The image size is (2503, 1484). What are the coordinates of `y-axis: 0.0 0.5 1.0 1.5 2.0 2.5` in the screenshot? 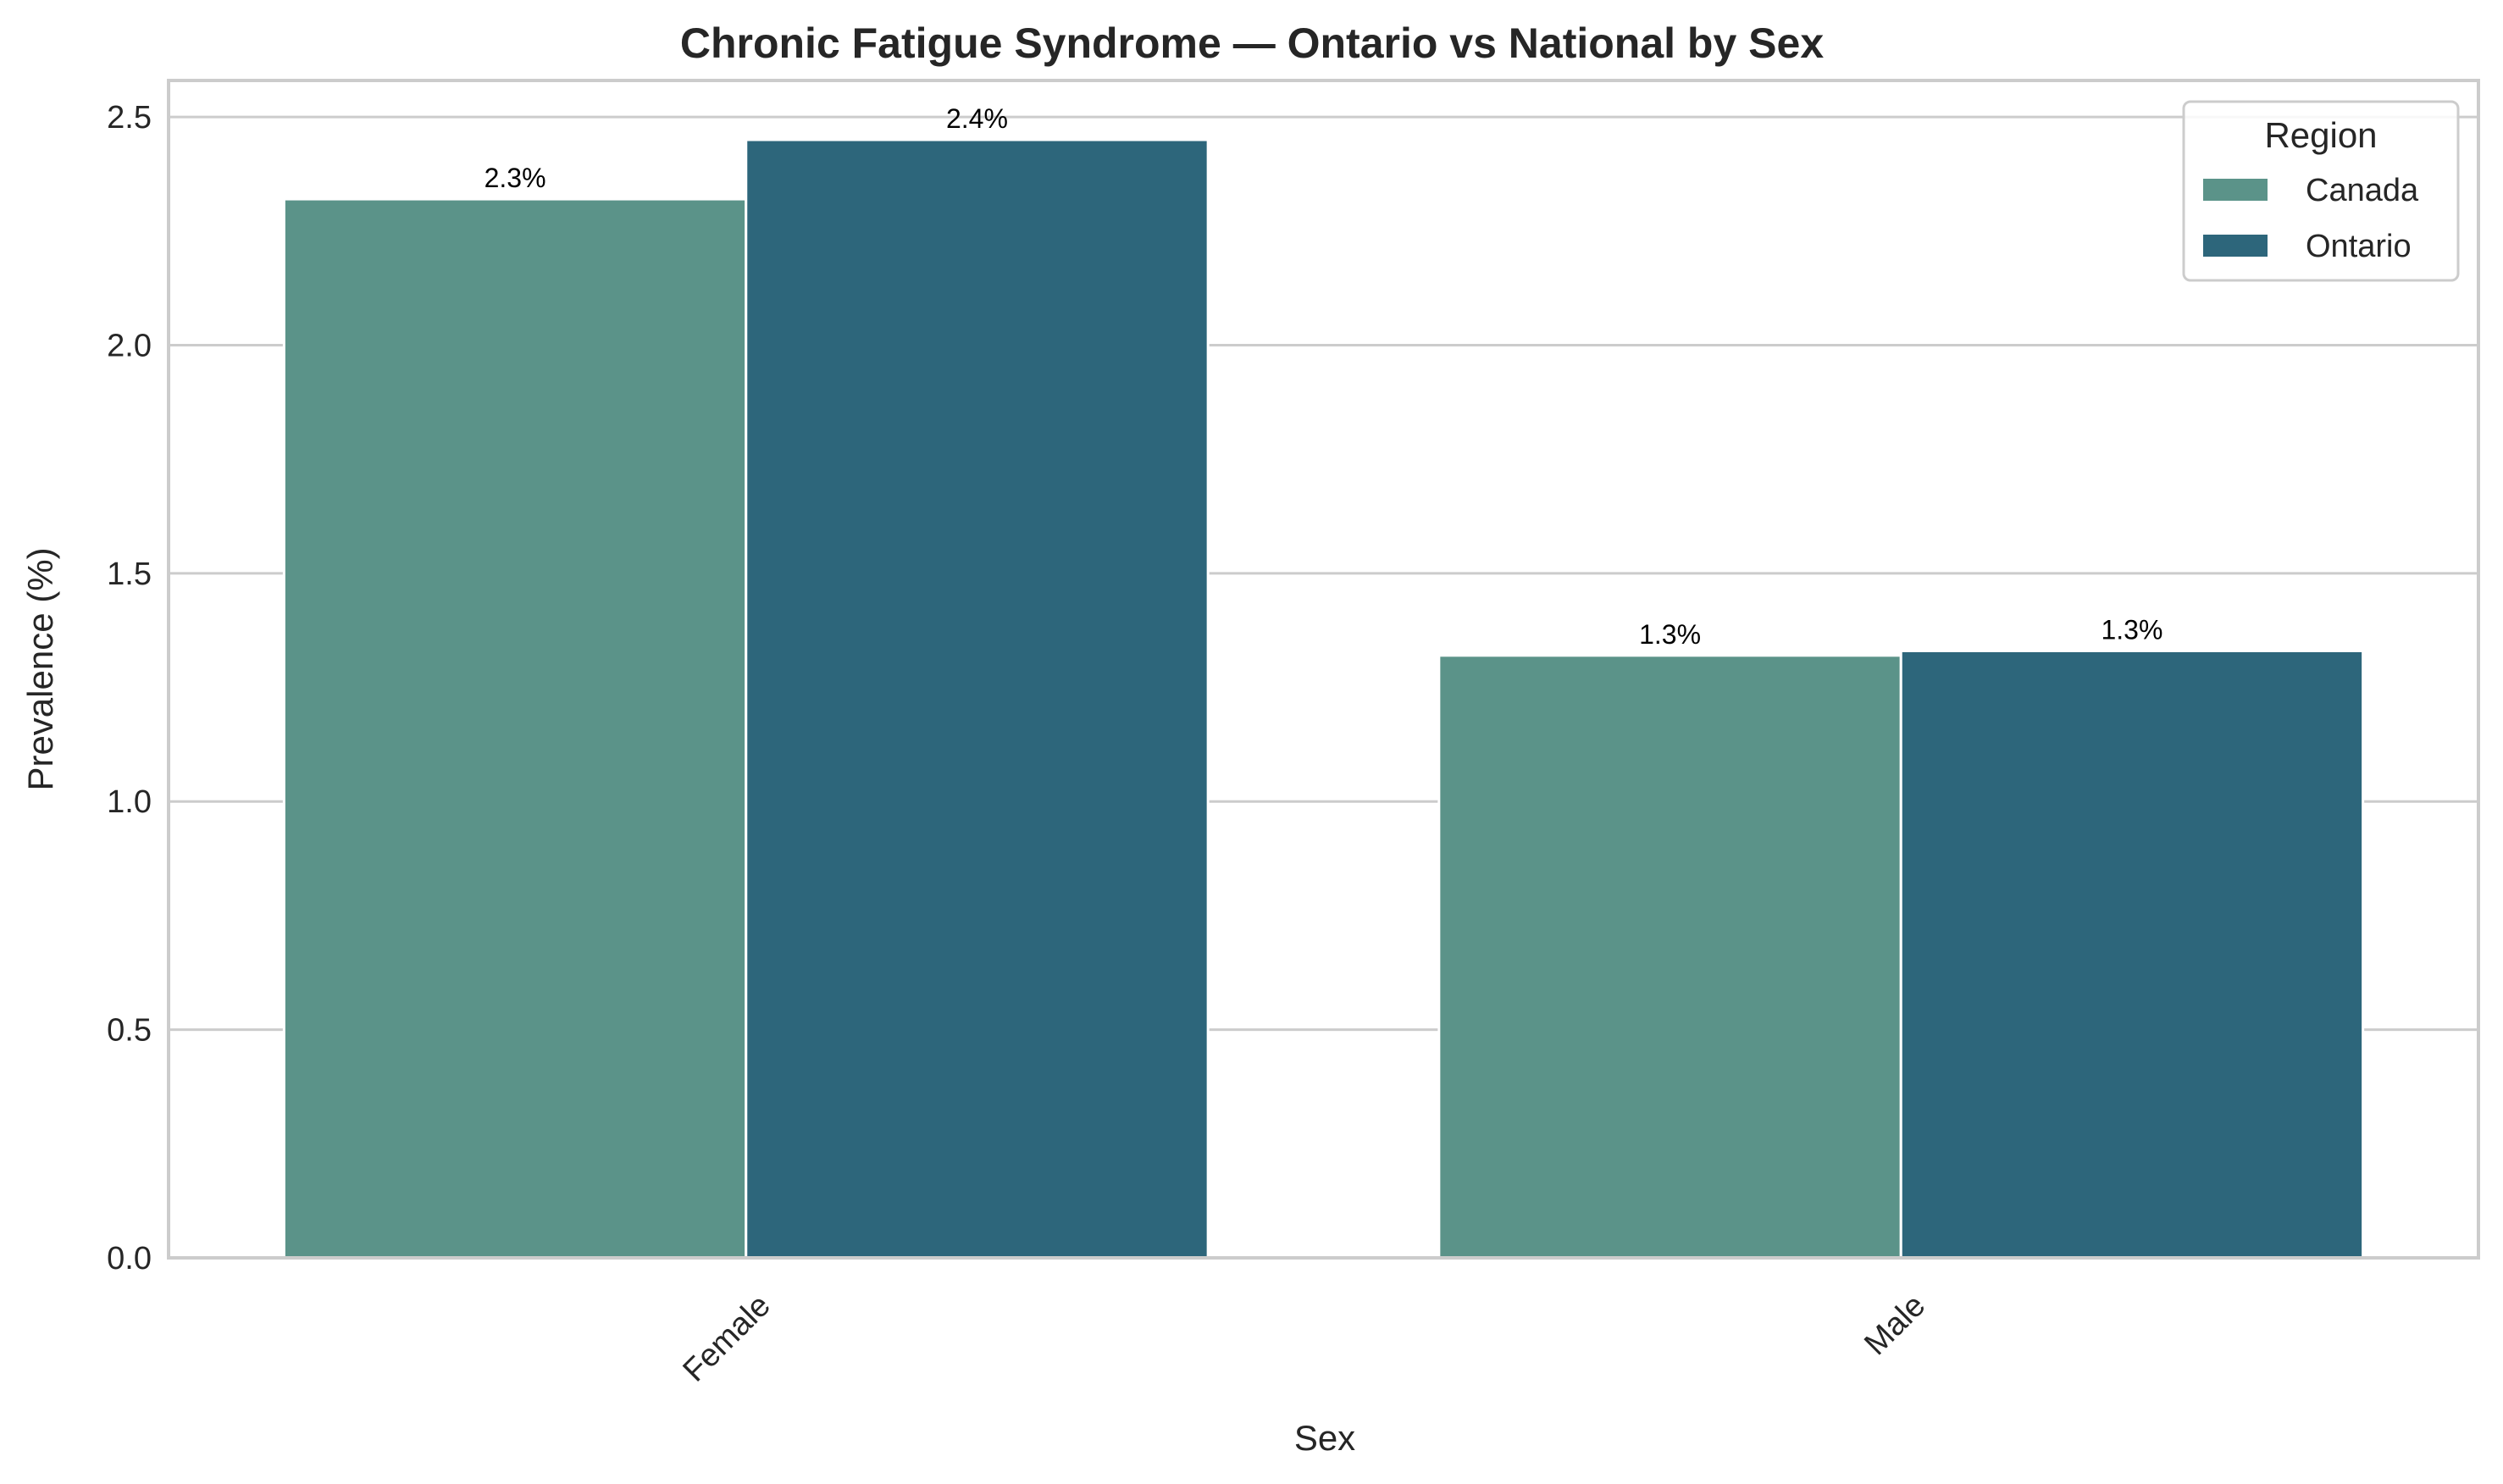 It's located at (129, 688).